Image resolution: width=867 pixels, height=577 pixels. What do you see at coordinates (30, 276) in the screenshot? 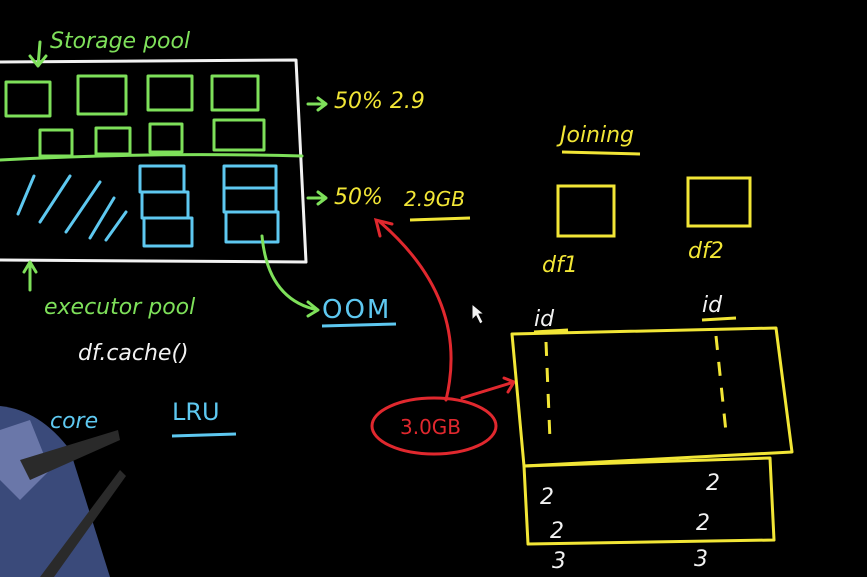
I see `executor-pool-arrow` at bounding box center [30, 276].